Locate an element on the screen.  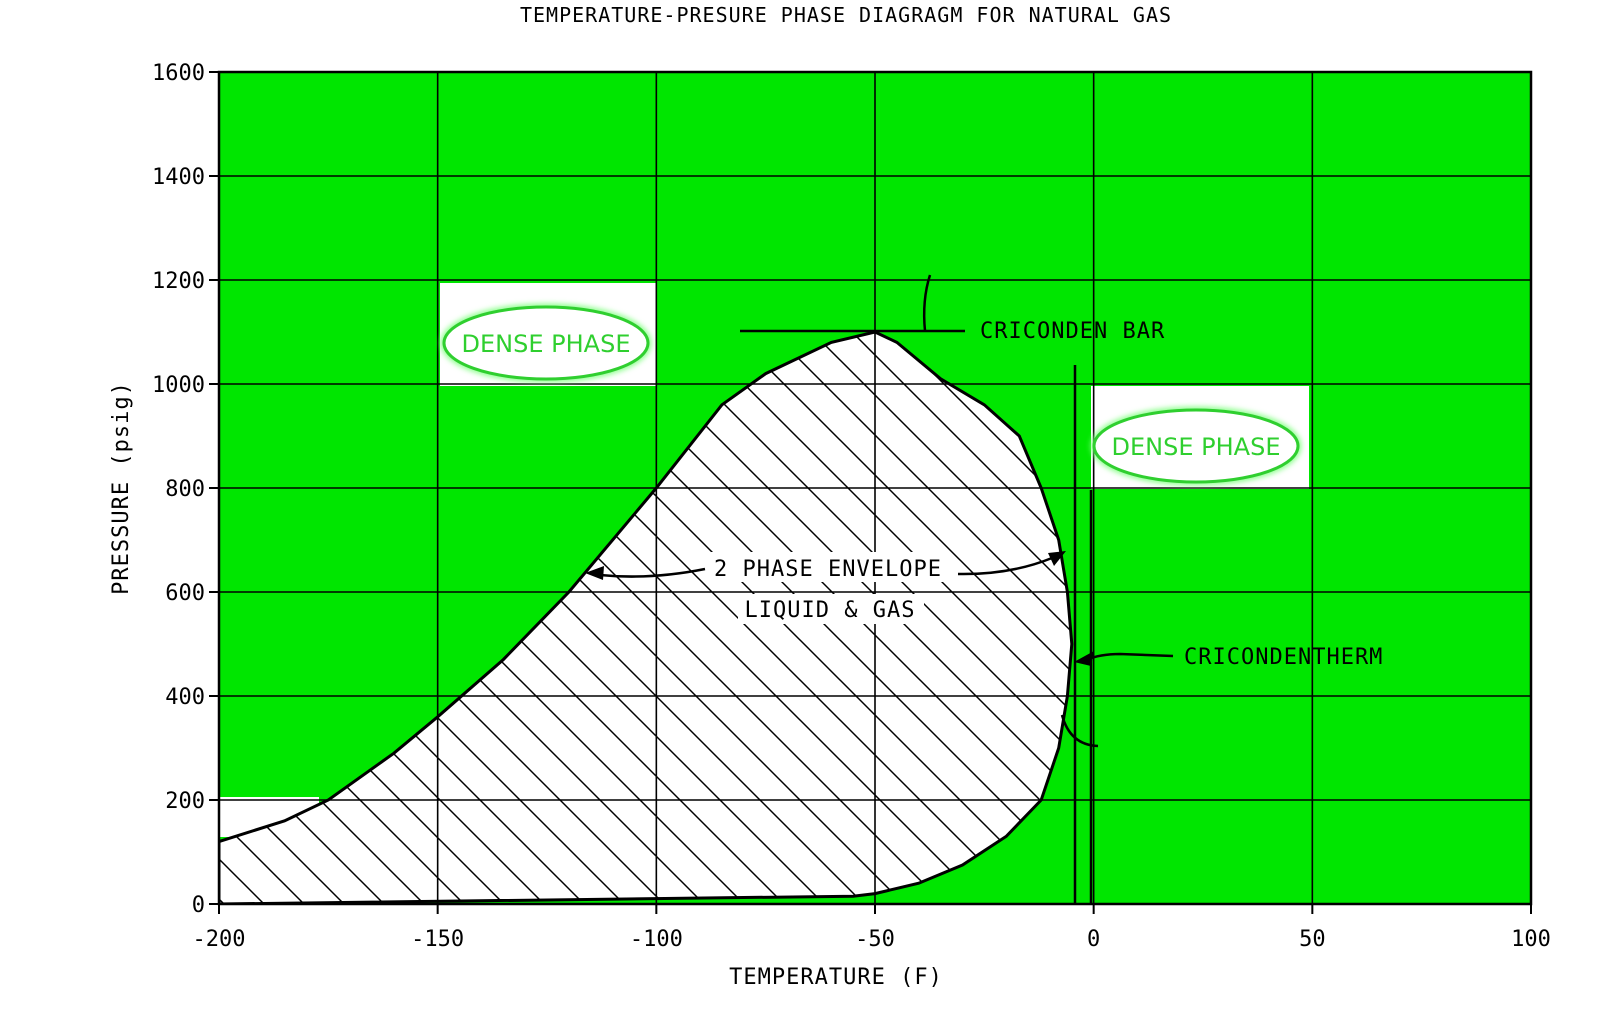
y-axis-label: PRESSURE (psig) is located at coordinates (121, 488).